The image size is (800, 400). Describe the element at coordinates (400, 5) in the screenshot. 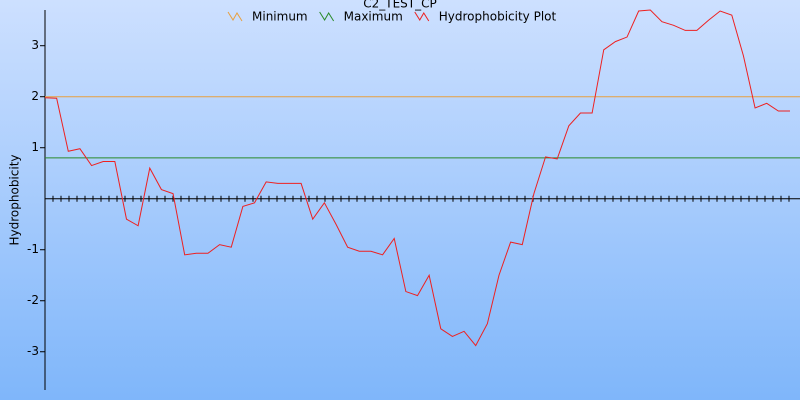

I see `chart-title: C2_TEST_CP` at that location.